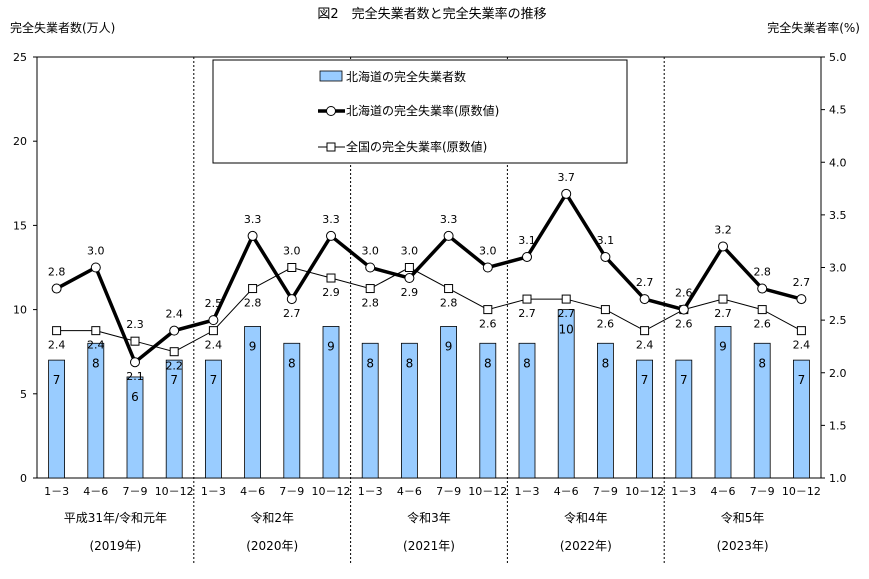  I want to click on left-tick-label: 25, so click(20, 57).